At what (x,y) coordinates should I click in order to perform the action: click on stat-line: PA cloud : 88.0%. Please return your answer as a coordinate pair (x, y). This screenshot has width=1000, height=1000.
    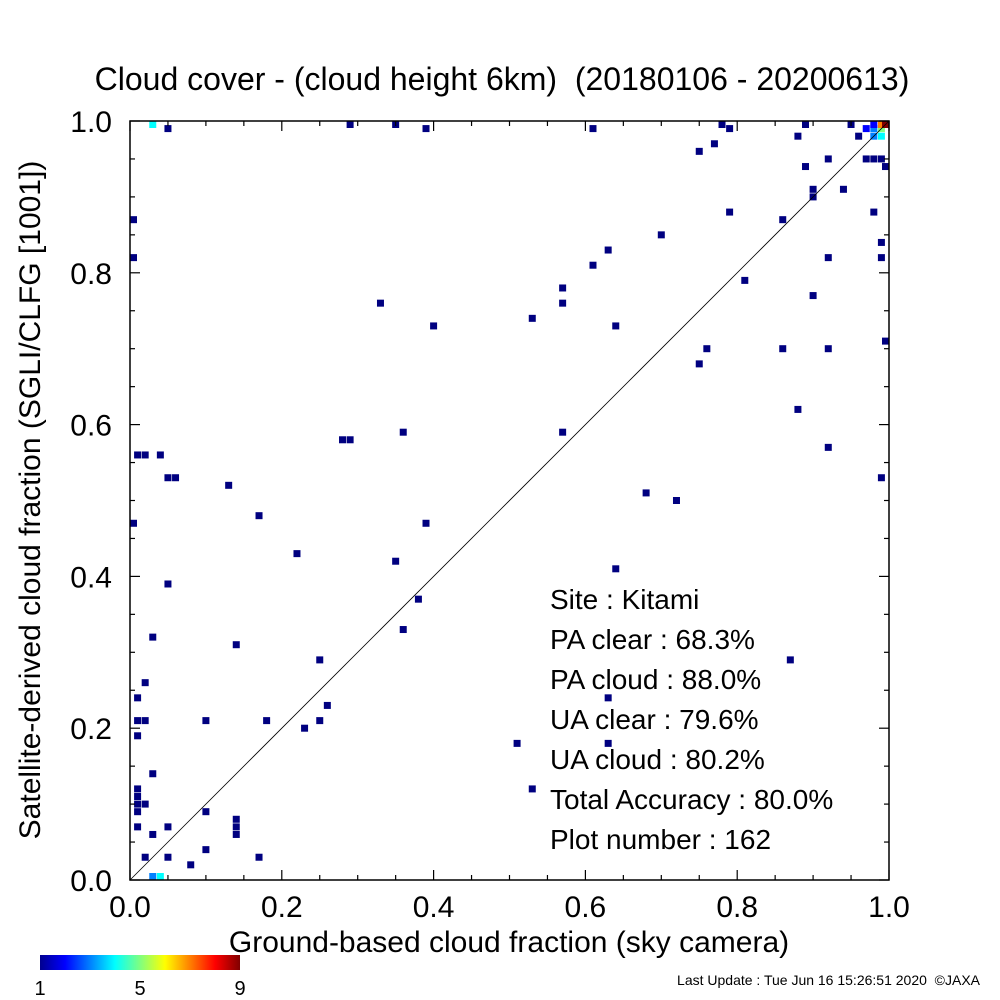
    Looking at the image, I should click on (655, 679).